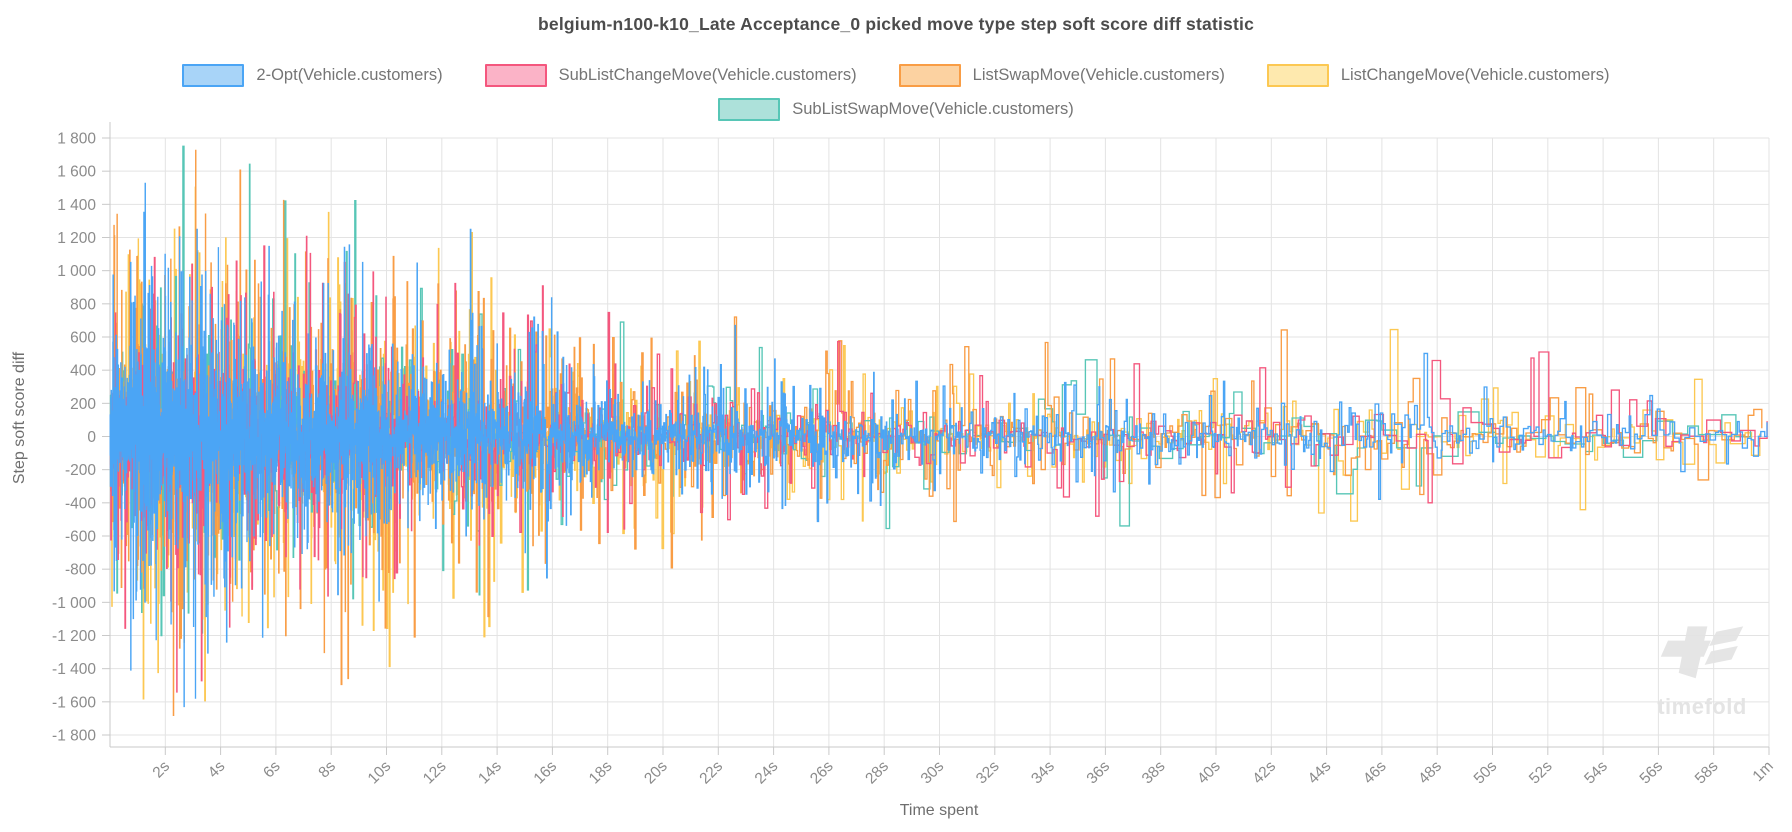 Image resolution: width=1792 pixels, height=832 pixels. What do you see at coordinates (767, 773) in the screenshot?
I see `x-tick-label: 24s` at bounding box center [767, 773].